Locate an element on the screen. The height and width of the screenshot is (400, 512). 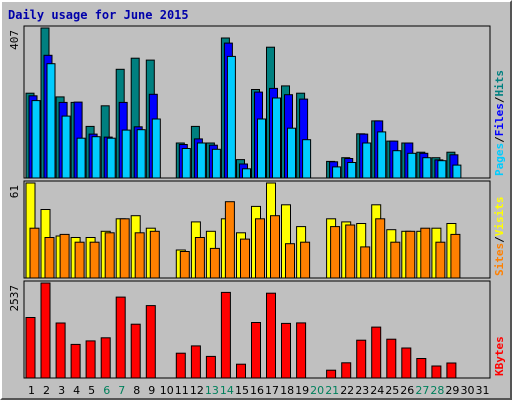
y-max-label-kbytes: 2537 is located at coordinates (14, 298).